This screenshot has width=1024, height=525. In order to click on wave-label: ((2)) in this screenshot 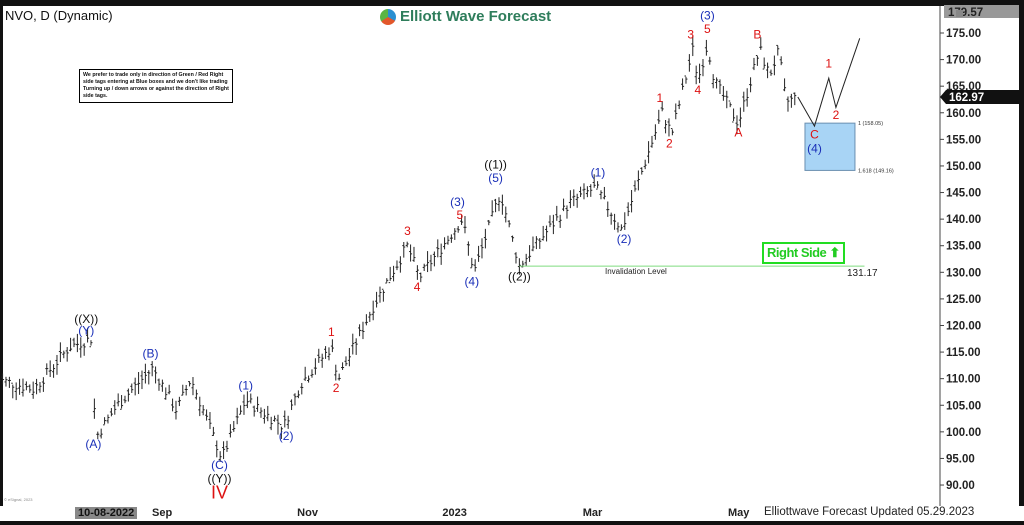, I will do `click(519, 276)`.